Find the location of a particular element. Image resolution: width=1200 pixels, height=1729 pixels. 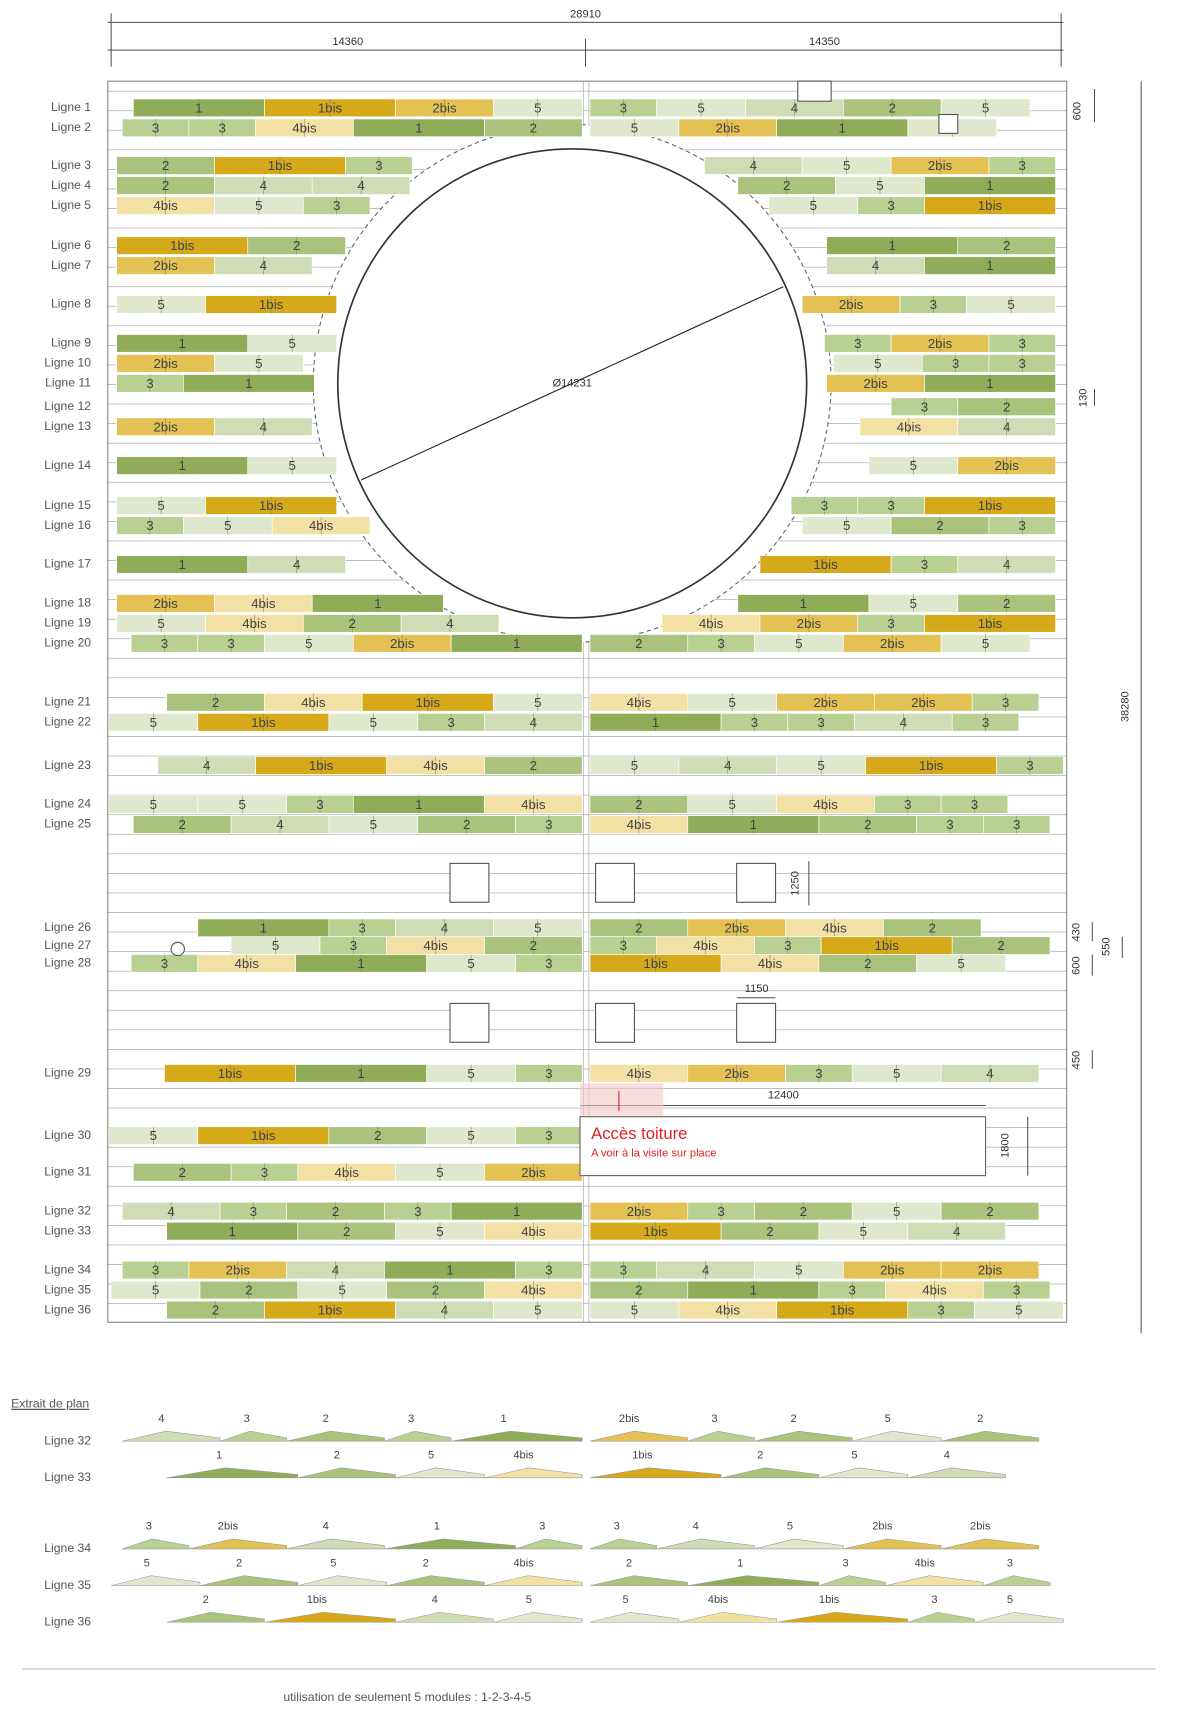

row-label: Ligne 33 is located at coordinates (67, 1477).